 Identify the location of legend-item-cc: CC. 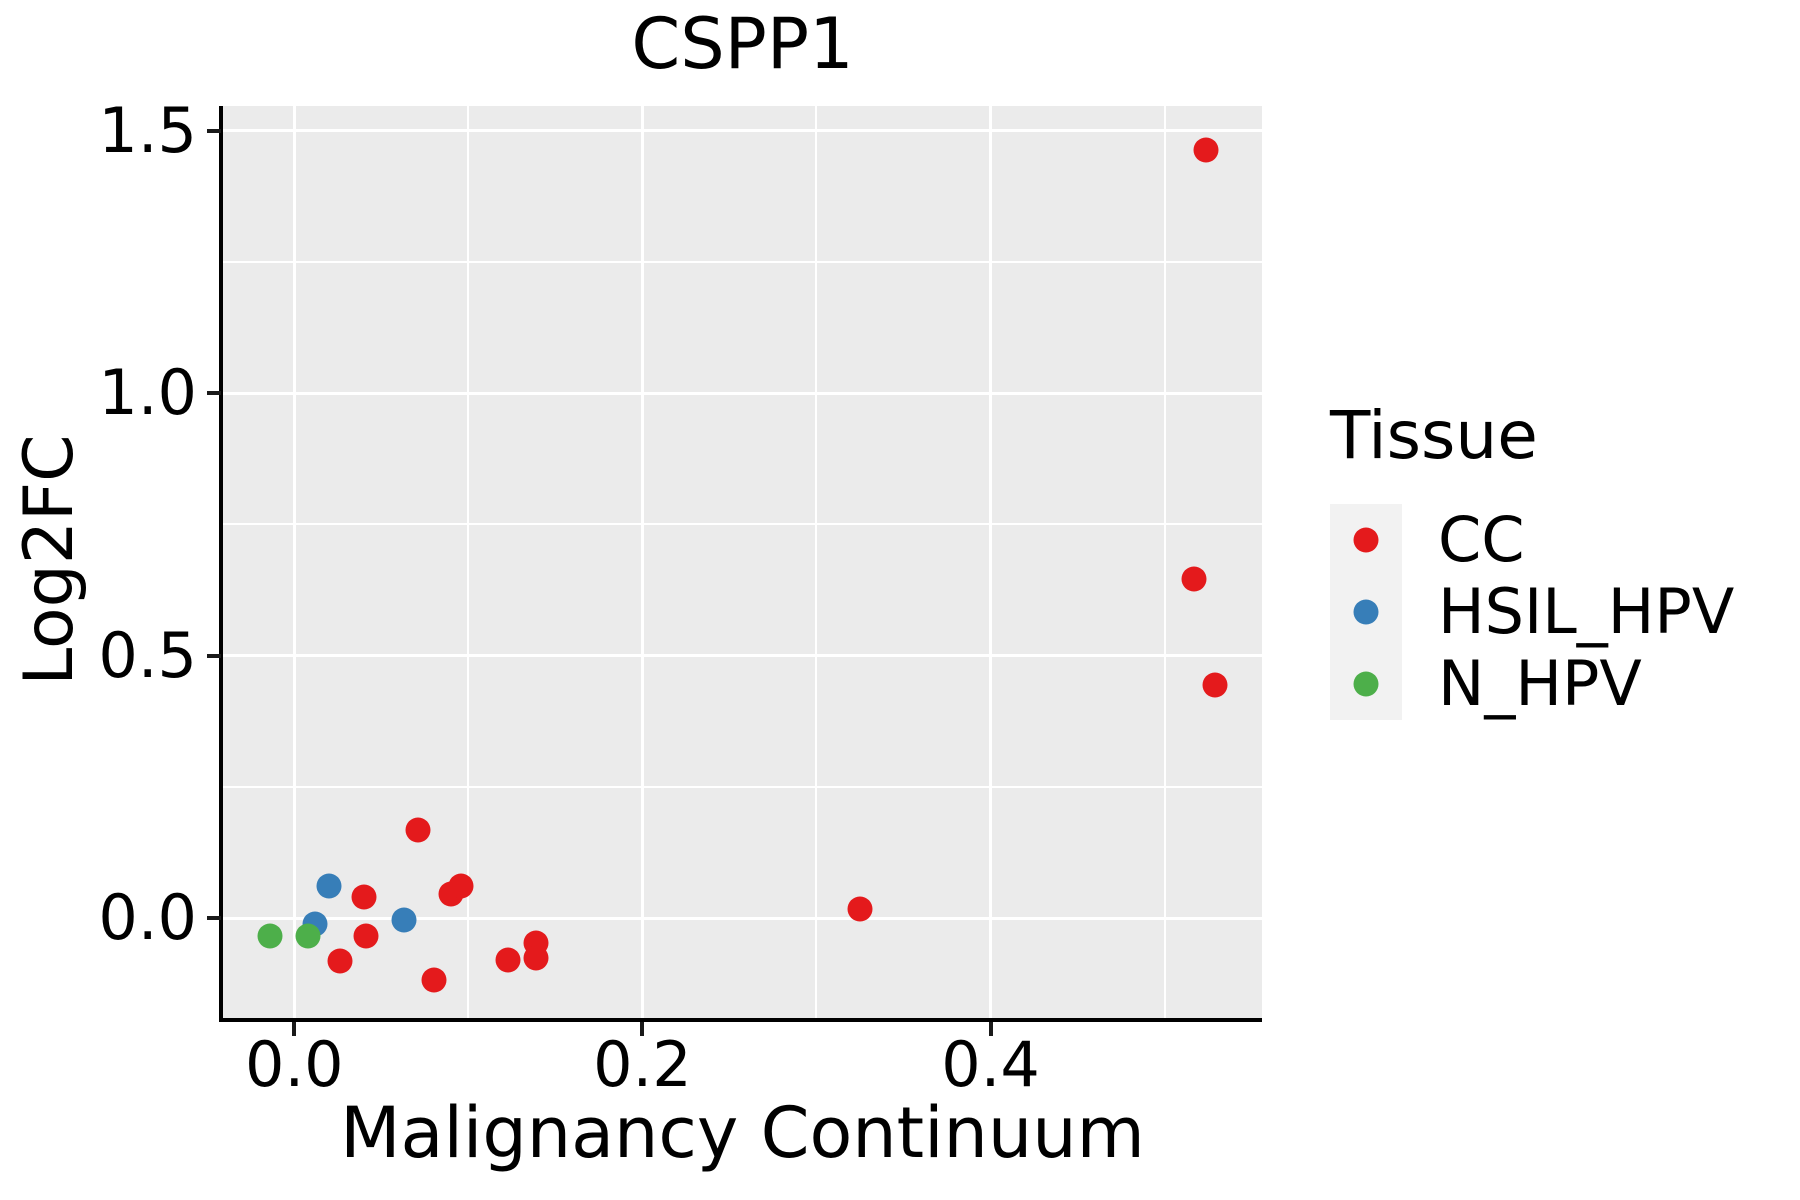
(1532, 540).